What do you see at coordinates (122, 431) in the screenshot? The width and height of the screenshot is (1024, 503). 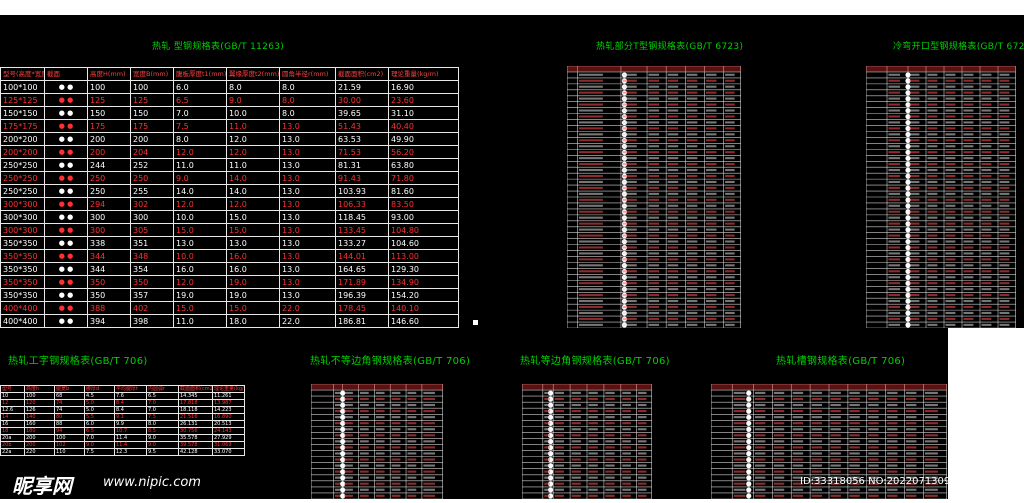 I see `table-row: 18 180 94 6.5 10.7 8.5 30.756 24.143` at bounding box center [122, 431].